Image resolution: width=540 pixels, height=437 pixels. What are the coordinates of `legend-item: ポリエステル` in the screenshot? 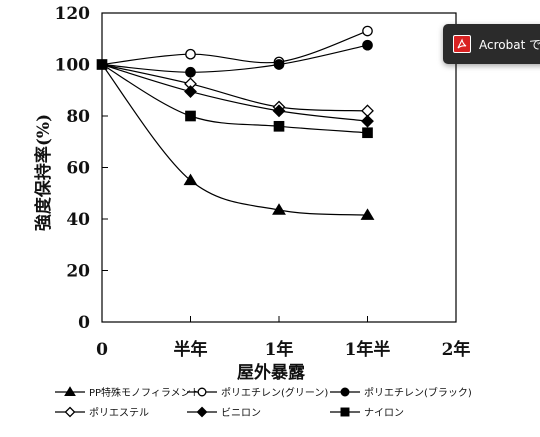 It's located at (102, 412).